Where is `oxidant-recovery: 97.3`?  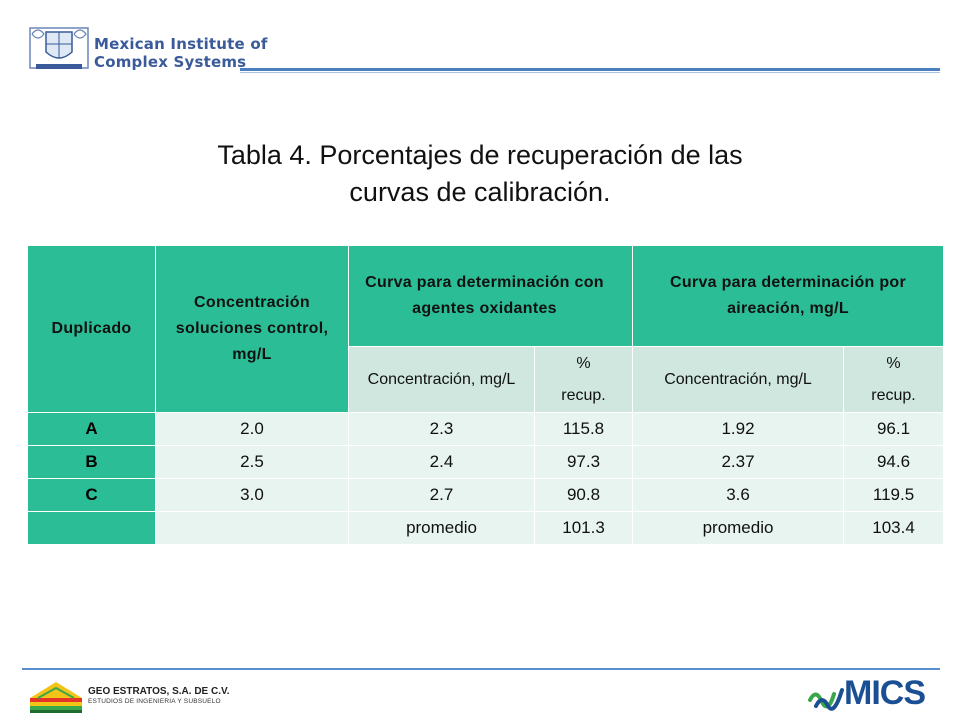 oxidant-recovery: 97.3 is located at coordinates (583, 462).